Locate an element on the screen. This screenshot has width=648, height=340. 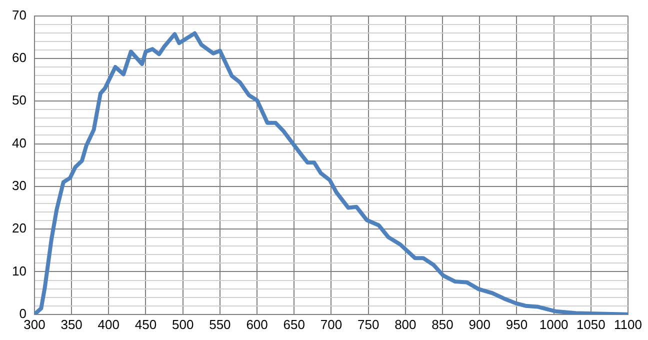
y-tick-label: 10 is located at coordinates (19, 270).